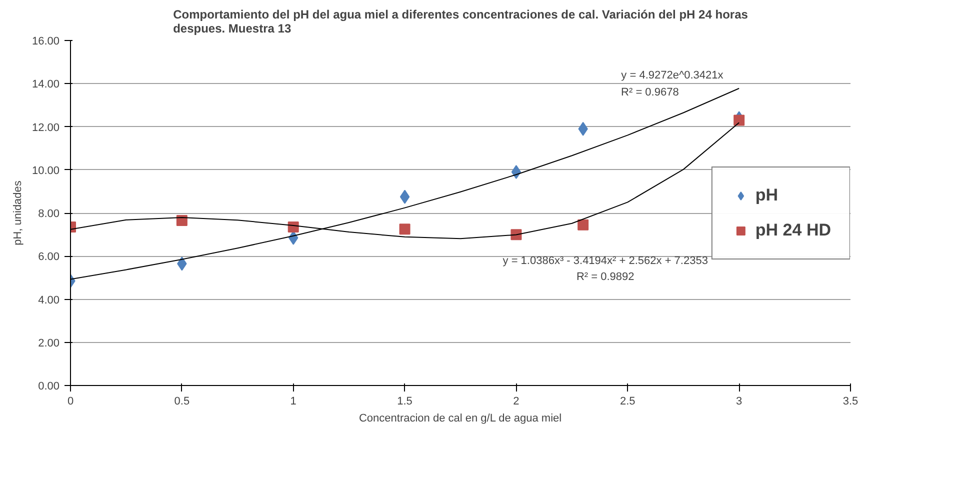 The image size is (959, 493). Describe the element at coordinates (293, 402) in the screenshot. I see `x-tick-label: 1` at that location.